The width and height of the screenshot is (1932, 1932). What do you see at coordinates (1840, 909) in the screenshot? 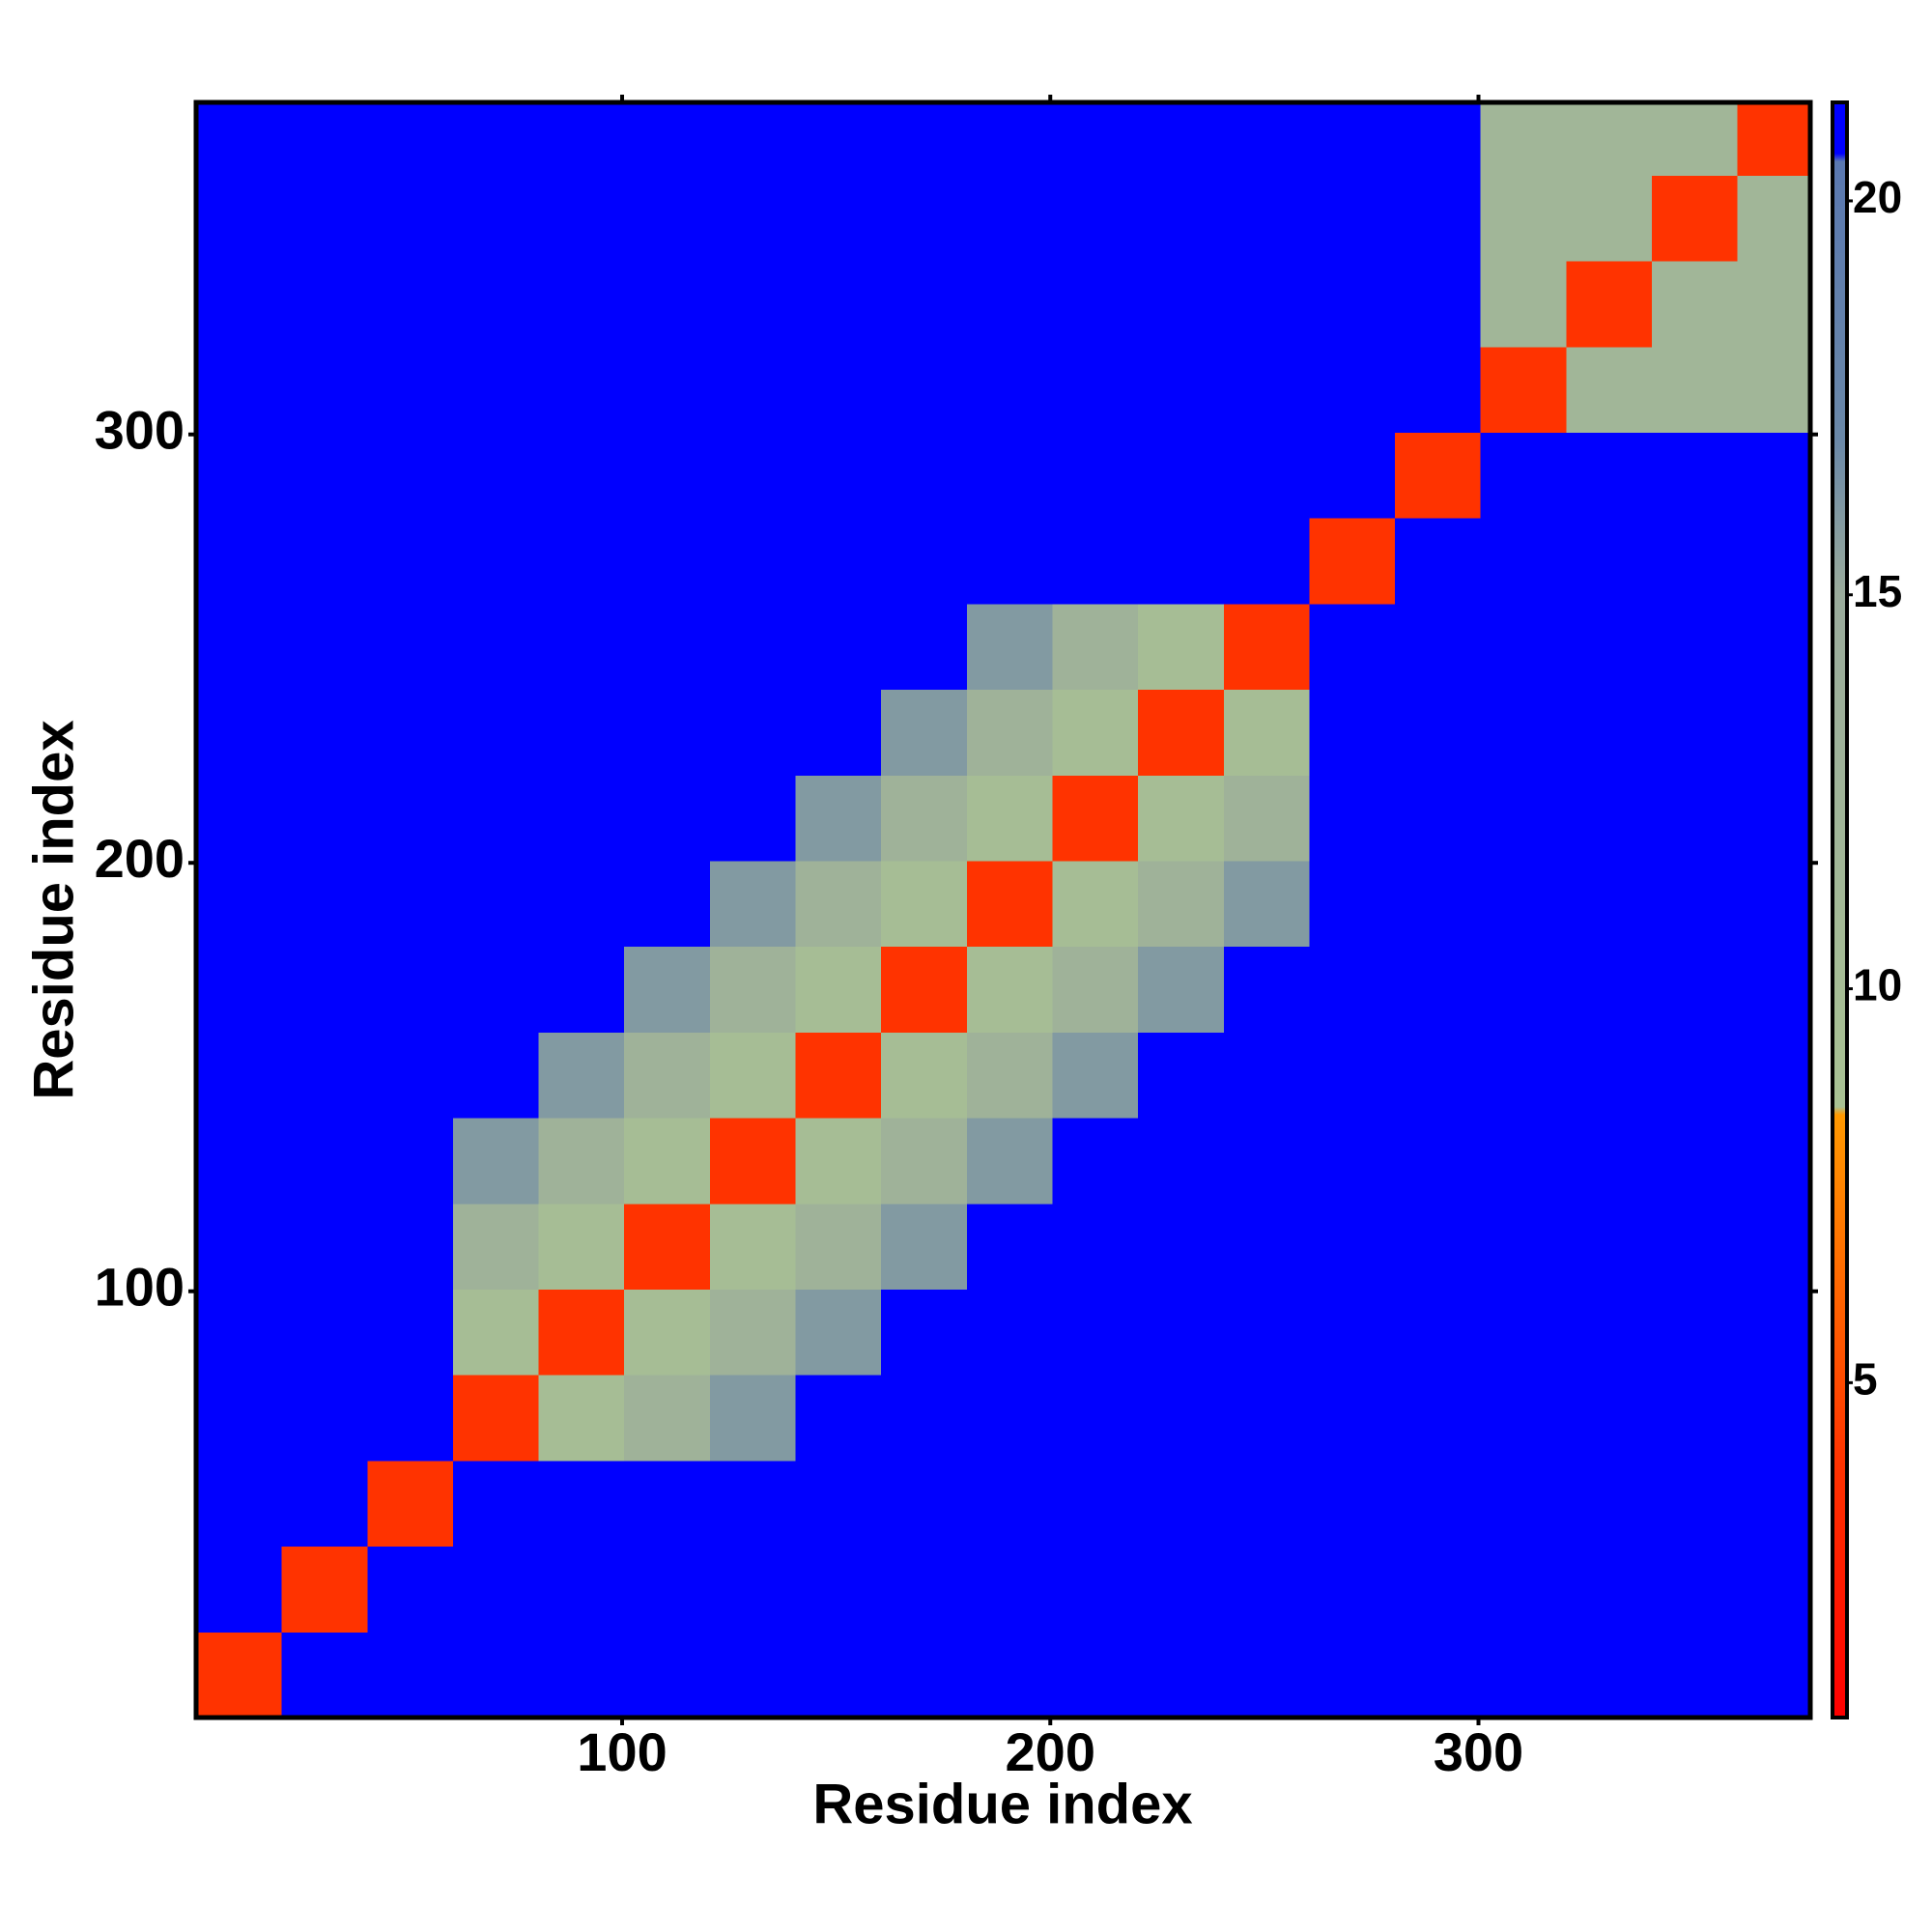
I see `colorbar` at bounding box center [1840, 909].